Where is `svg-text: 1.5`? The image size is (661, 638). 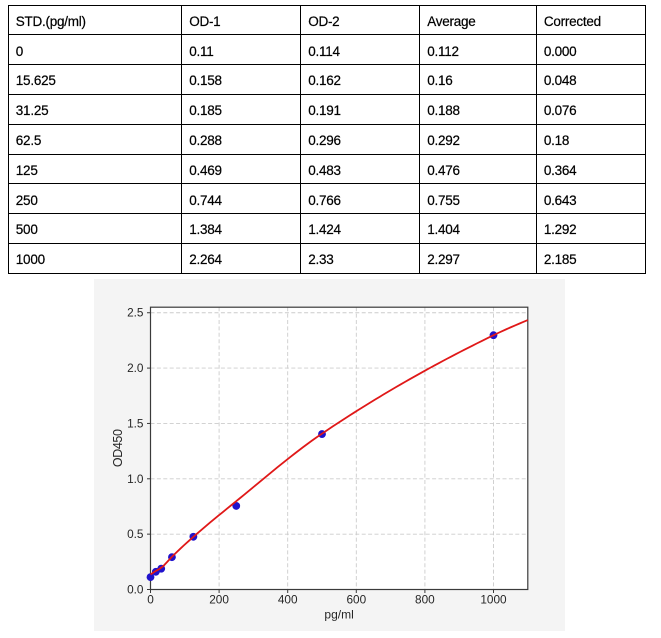 svg-text: 1.5 is located at coordinates (135, 423).